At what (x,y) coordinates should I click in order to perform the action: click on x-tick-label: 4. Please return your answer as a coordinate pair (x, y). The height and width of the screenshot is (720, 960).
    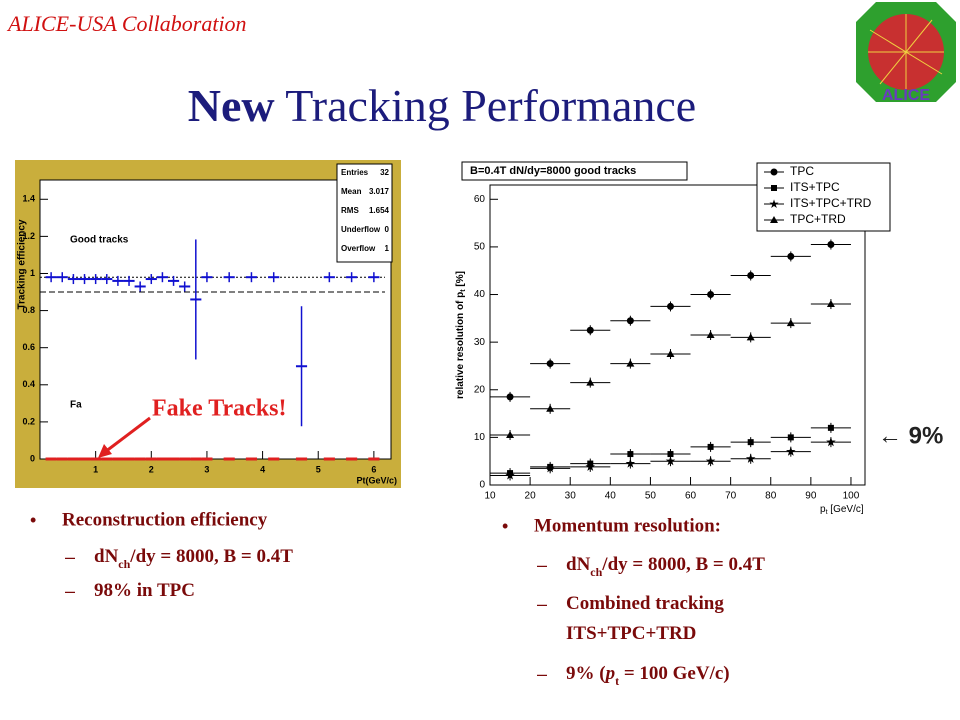
    Looking at the image, I should click on (262, 469).